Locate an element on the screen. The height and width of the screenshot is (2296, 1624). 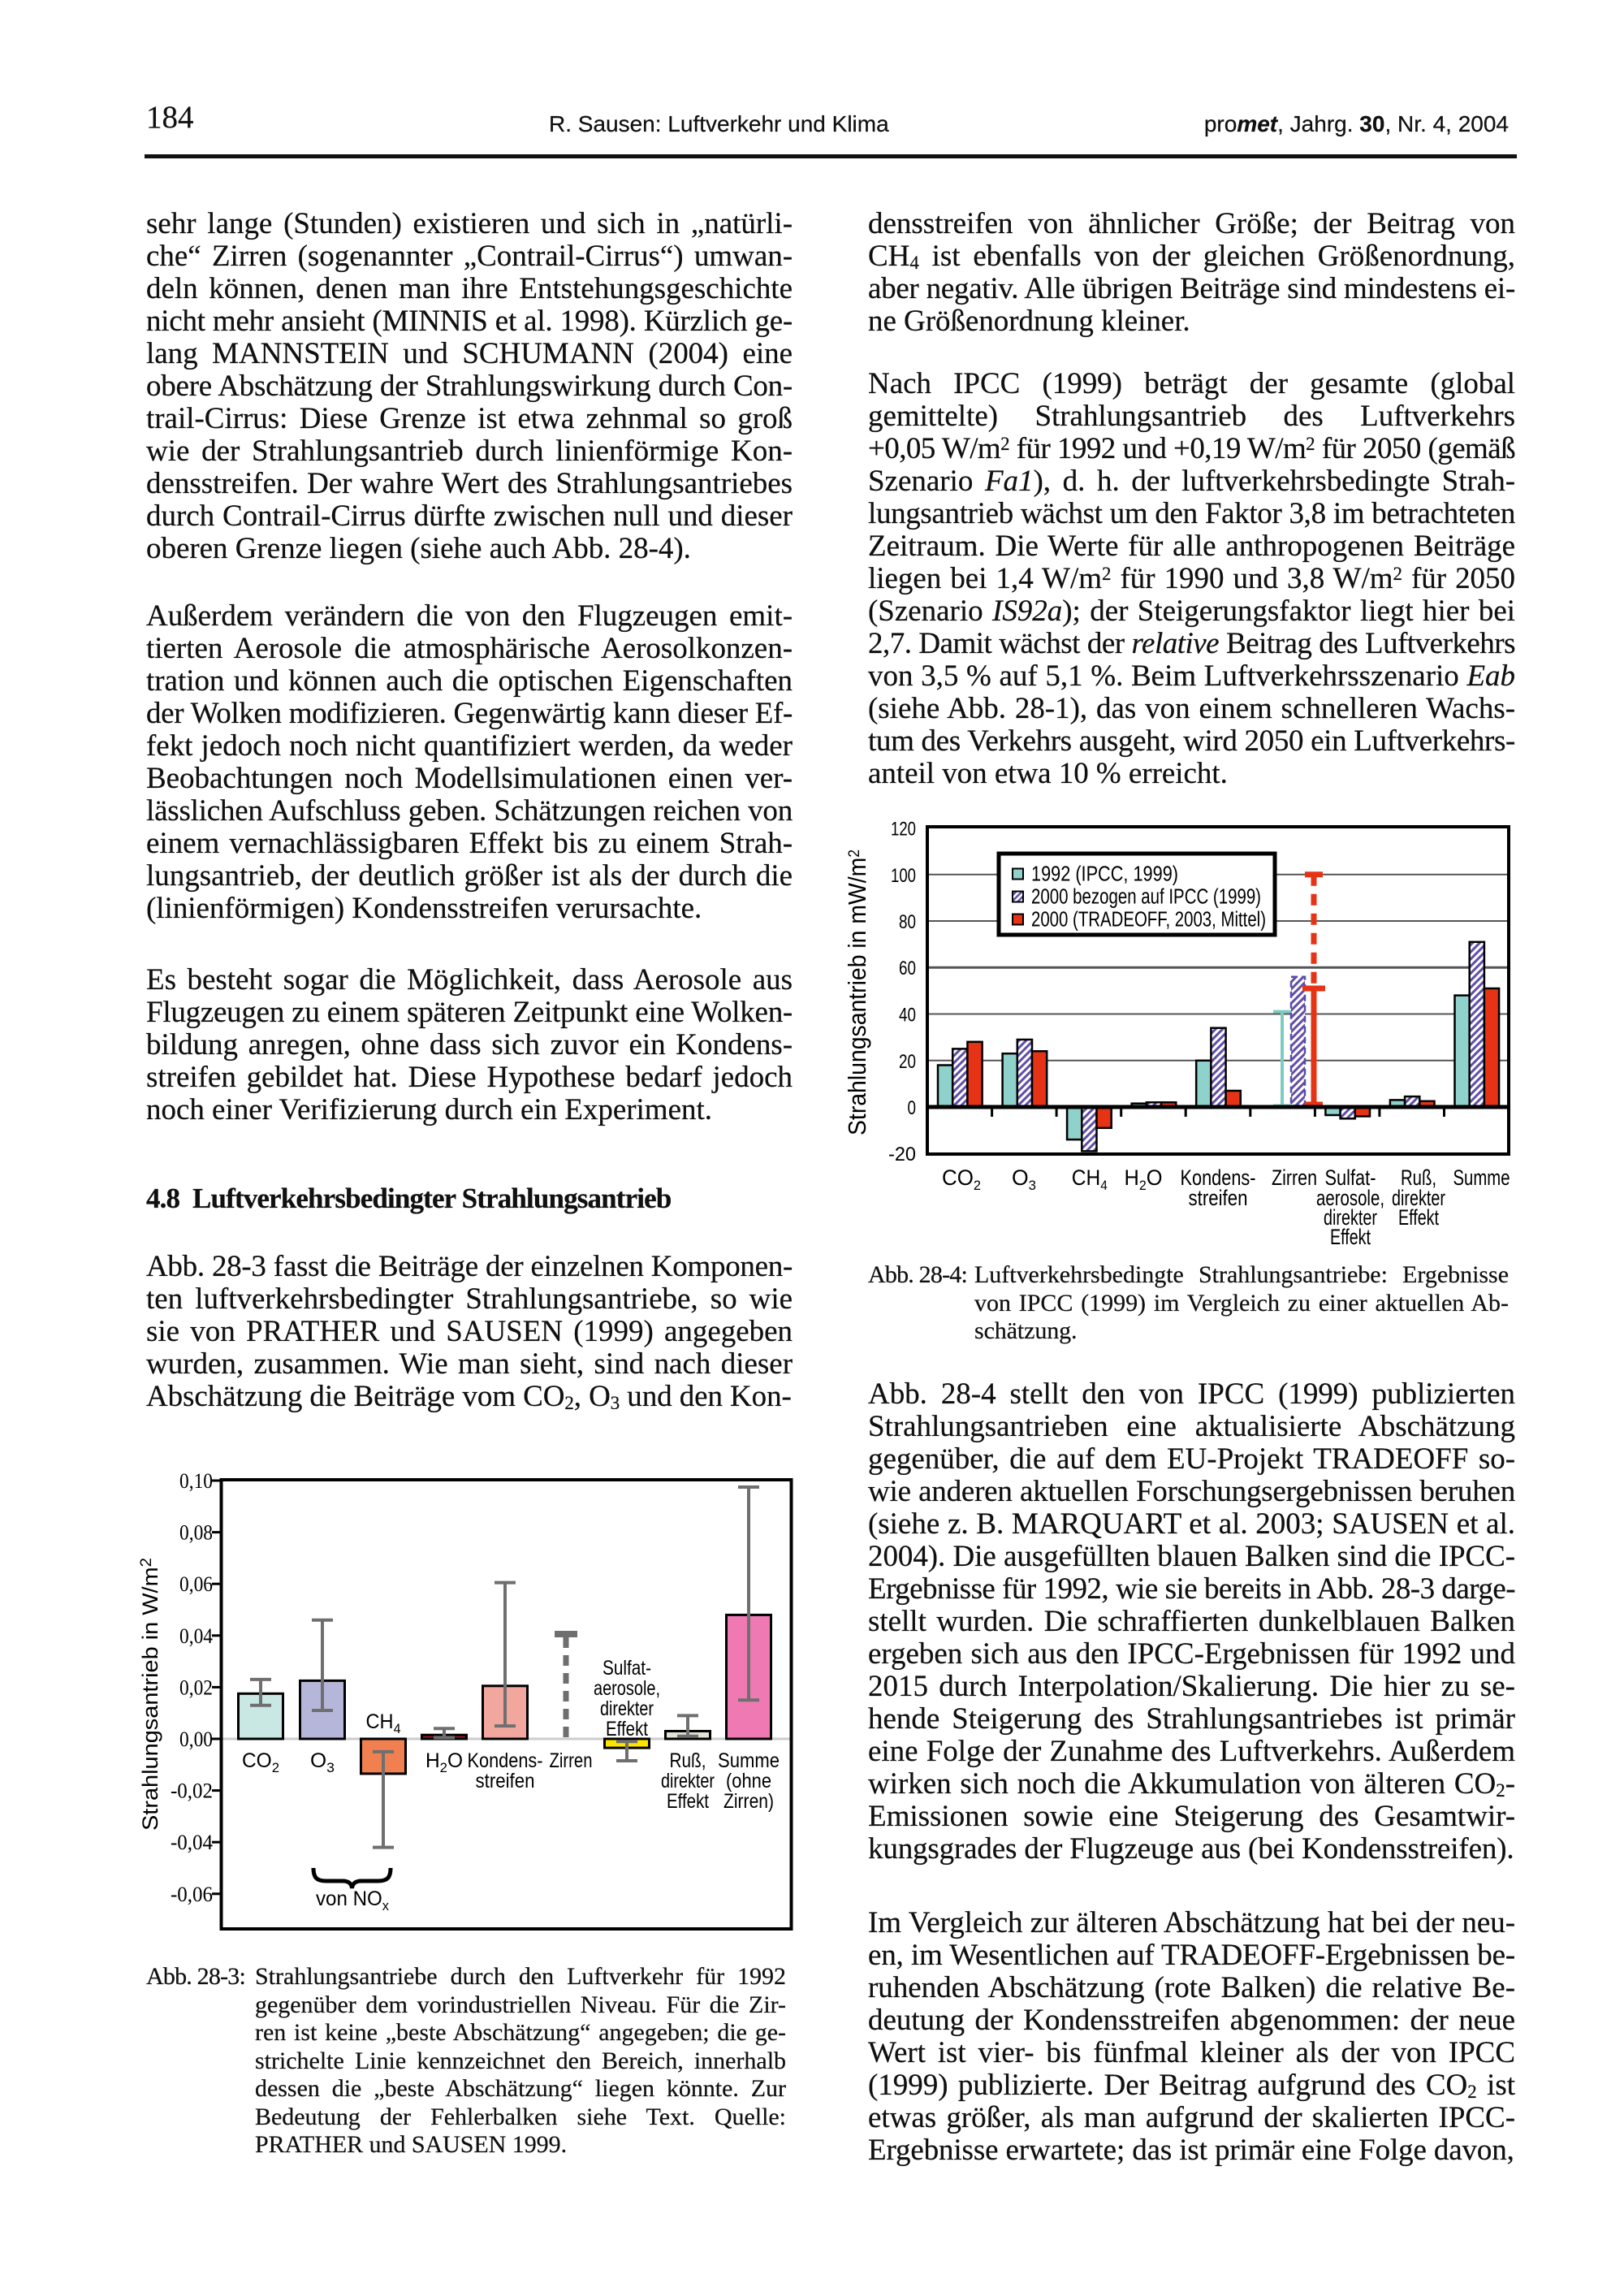
svg-text: 0,02 is located at coordinates (196, 1687).